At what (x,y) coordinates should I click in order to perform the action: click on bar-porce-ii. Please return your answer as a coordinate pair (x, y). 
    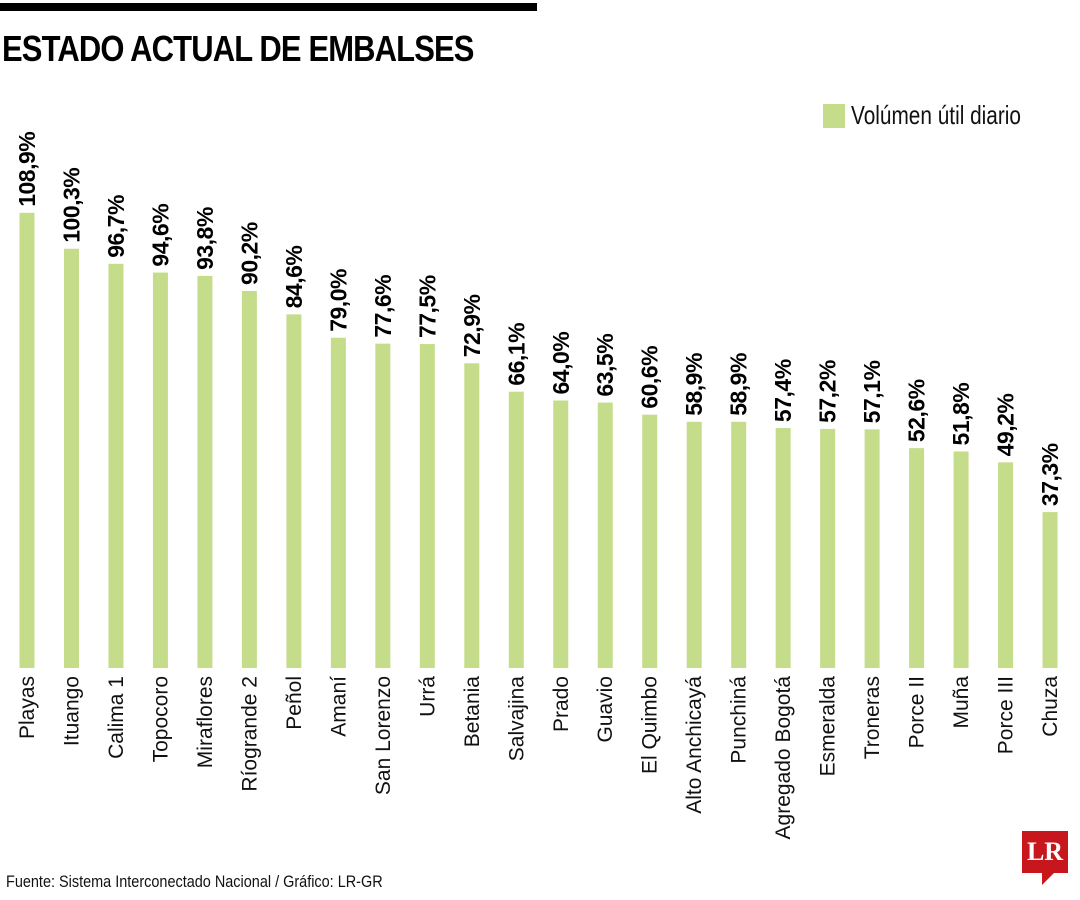
    Looking at the image, I should click on (917, 558).